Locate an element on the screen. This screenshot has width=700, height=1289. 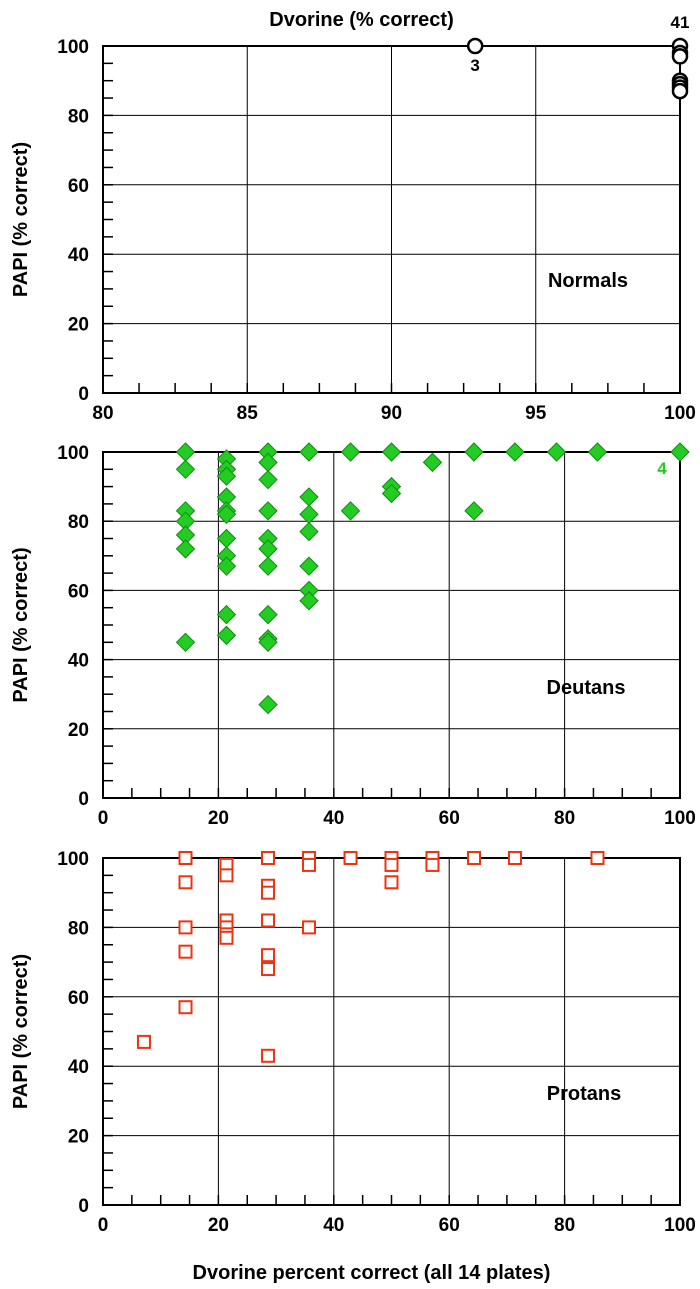
panel-label: Protans is located at coordinates (584, 1094).